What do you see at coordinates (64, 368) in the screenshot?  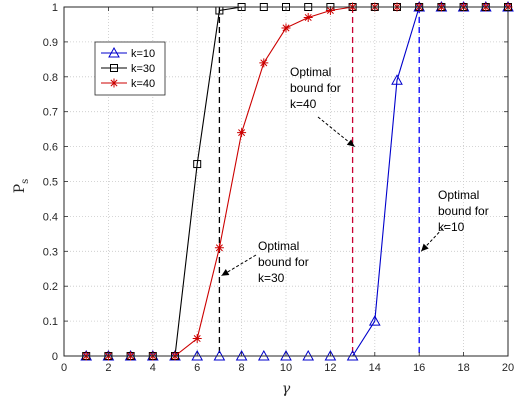 I see `x-tick-label: 0` at bounding box center [64, 368].